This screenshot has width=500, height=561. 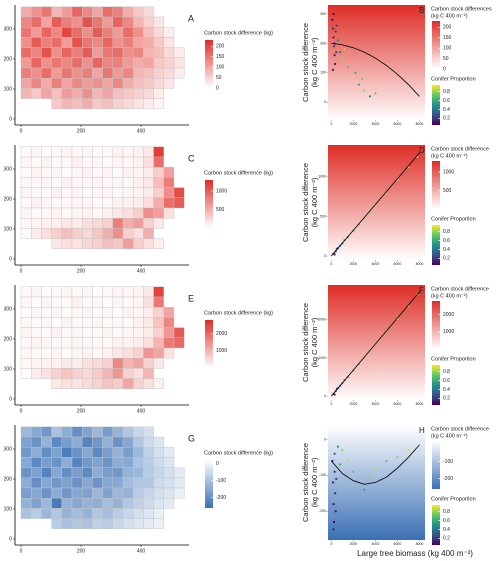 I want to click on fit-line, so click(x=375, y=464).